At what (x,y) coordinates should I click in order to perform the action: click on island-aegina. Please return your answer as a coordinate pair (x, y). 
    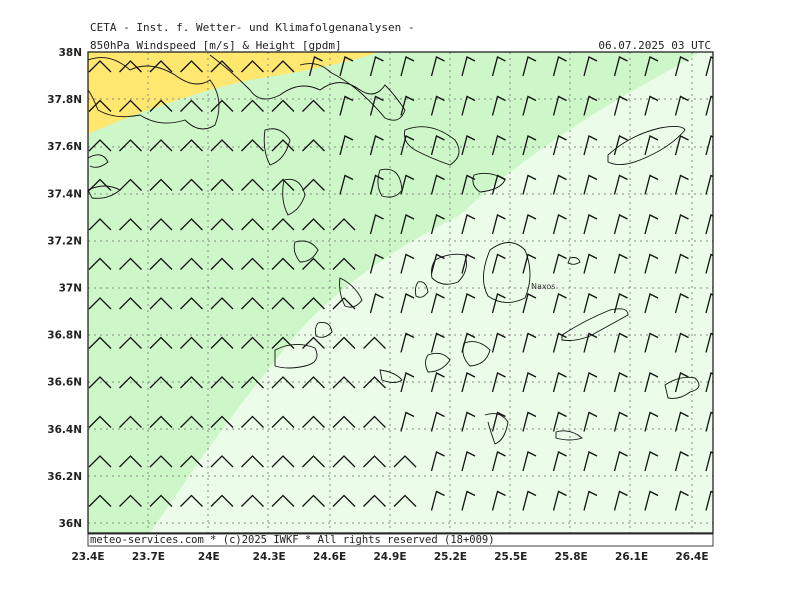
    Looking at the image, I should click on (98, 161).